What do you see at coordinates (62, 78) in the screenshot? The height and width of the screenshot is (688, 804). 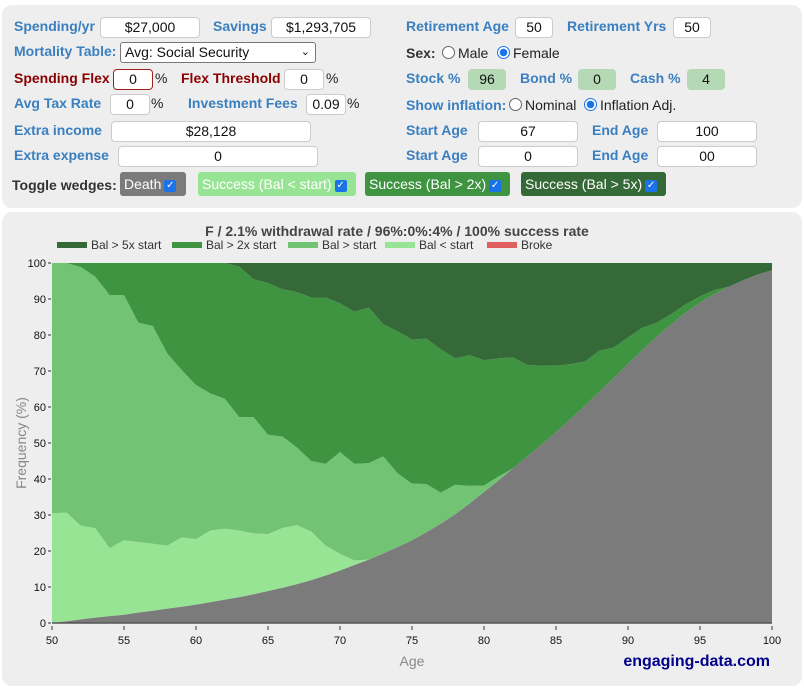 I see `spending-flex-label: Spending Flex` at bounding box center [62, 78].